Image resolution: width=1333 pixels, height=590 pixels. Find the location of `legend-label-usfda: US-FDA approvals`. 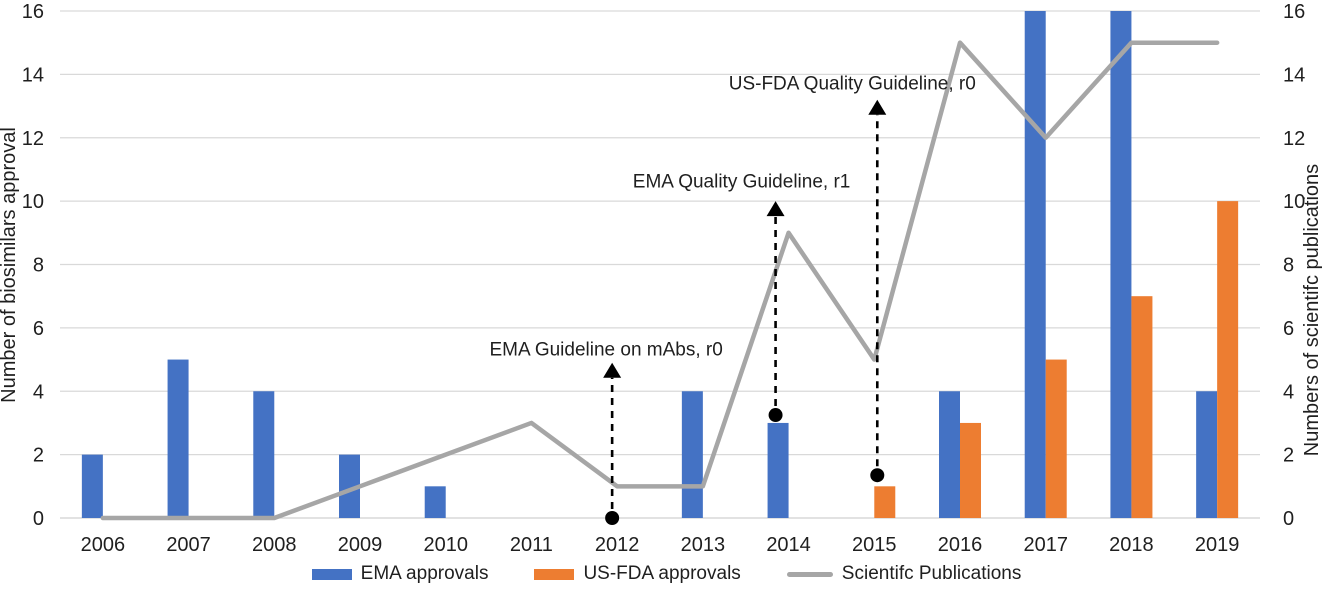

legend-label-usfda: US-FDA approvals is located at coordinates (662, 573).